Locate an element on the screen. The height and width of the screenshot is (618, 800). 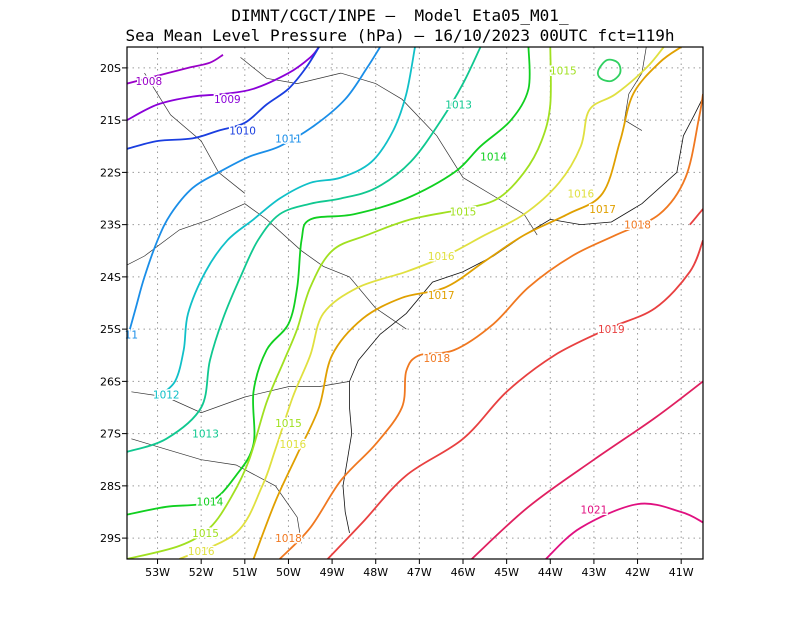
x-tick-label: 53W is located at coordinates (157, 572).